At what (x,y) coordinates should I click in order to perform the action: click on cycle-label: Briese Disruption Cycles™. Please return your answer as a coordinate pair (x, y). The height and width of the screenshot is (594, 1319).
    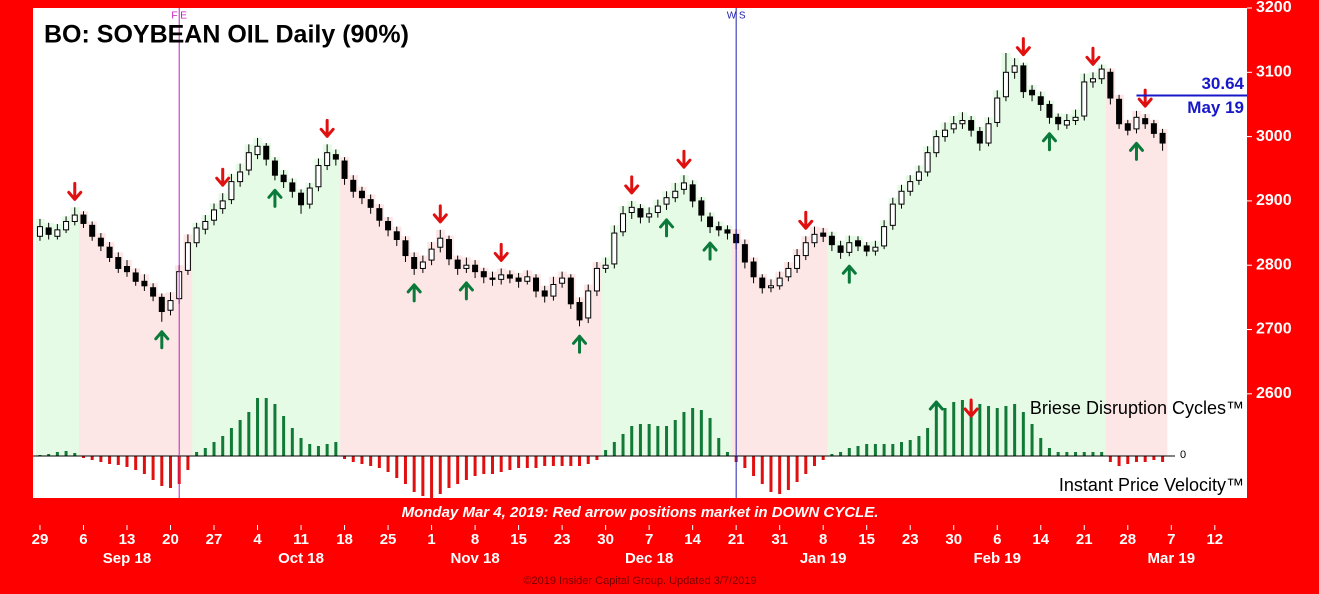
    Looking at the image, I should click on (1137, 408).